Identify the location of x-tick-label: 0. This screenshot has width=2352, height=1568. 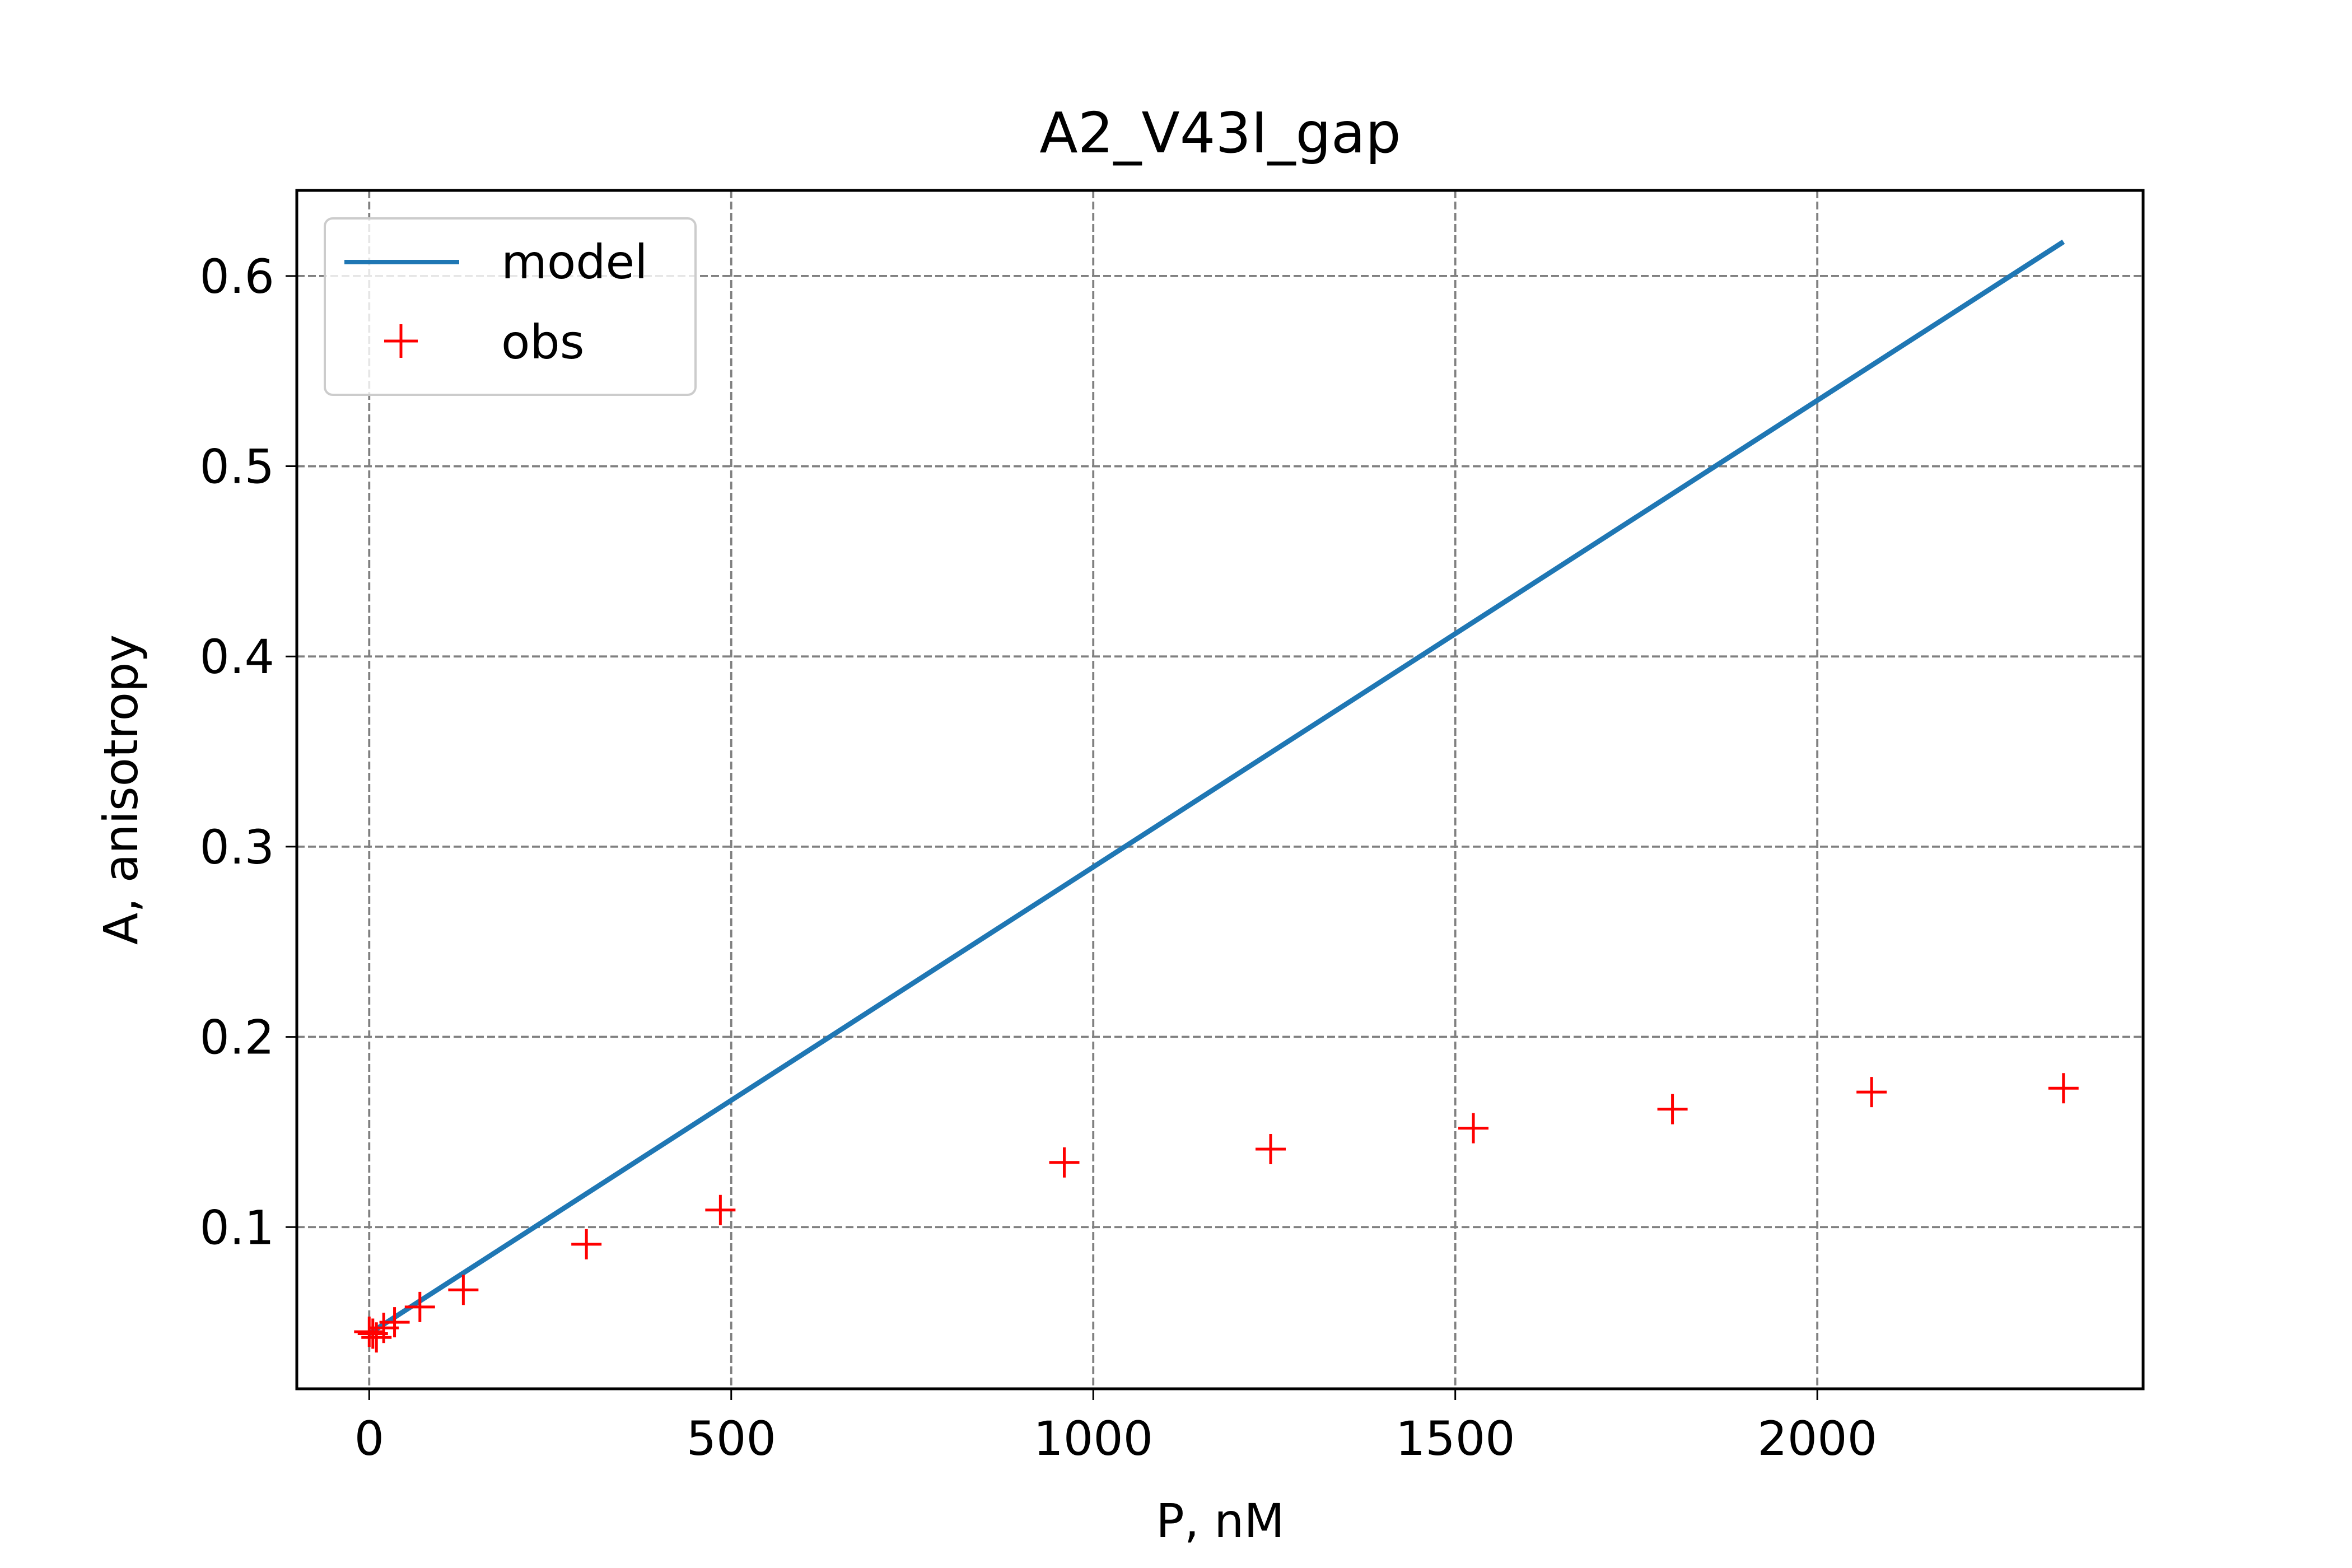
(369, 1439).